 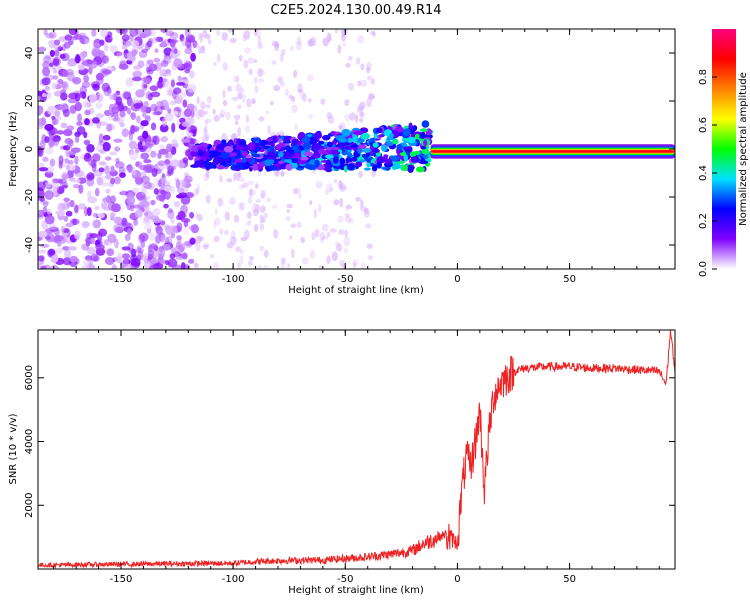 I want to click on colorbar-ticks: 0.0 0.2 0.4 0.6 0.8, so click(x=707, y=173).